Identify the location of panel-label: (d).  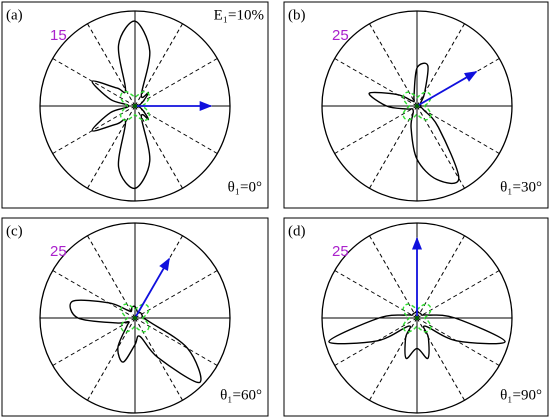
(297, 231).